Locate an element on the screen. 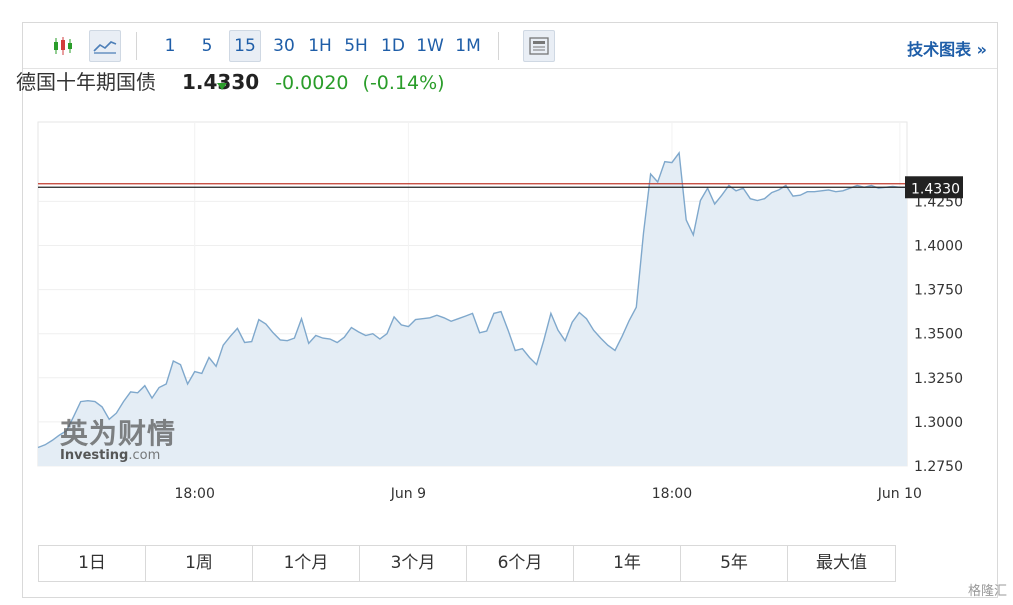 This screenshot has height=605, width=1013. range-button: 1周 is located at coordinates (199, 563).